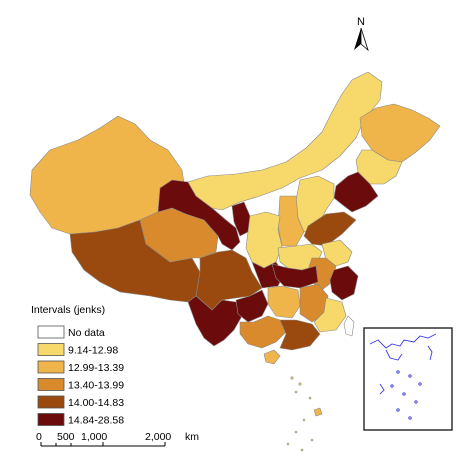 The height and width of the screenshot is (467, 460). Describe the element at coordinates (192, 437) in the screenshot. I see `scale-unit: km` at that location.